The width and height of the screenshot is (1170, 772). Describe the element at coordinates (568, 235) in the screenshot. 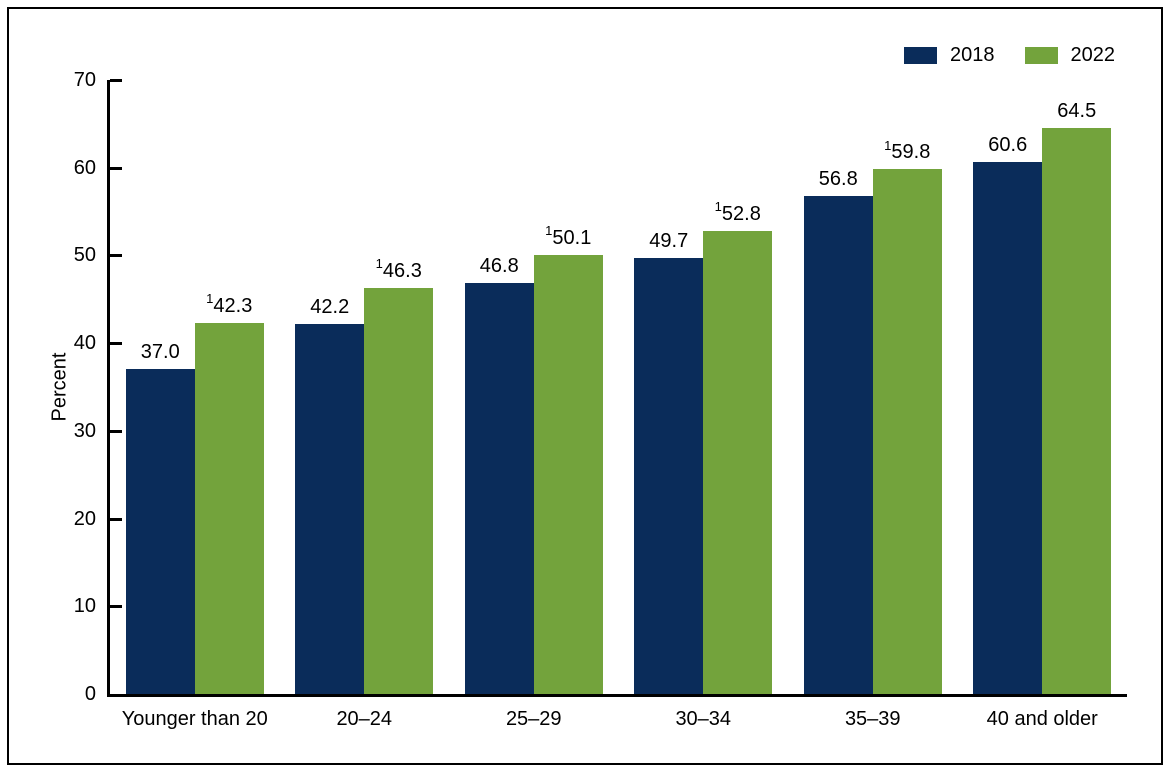

I see `bar-value-label: 150.1` at that location.